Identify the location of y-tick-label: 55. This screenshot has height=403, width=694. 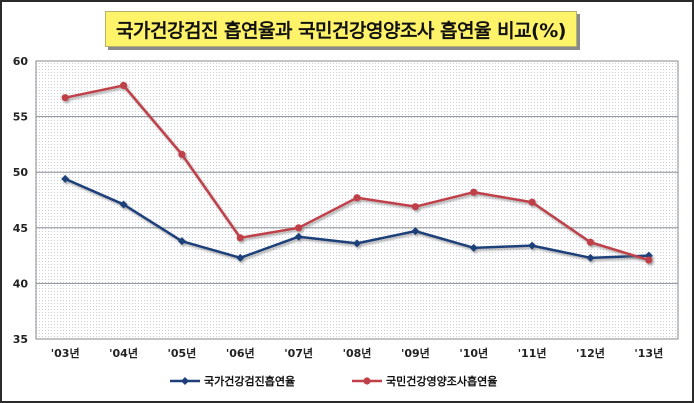
(20, 117).